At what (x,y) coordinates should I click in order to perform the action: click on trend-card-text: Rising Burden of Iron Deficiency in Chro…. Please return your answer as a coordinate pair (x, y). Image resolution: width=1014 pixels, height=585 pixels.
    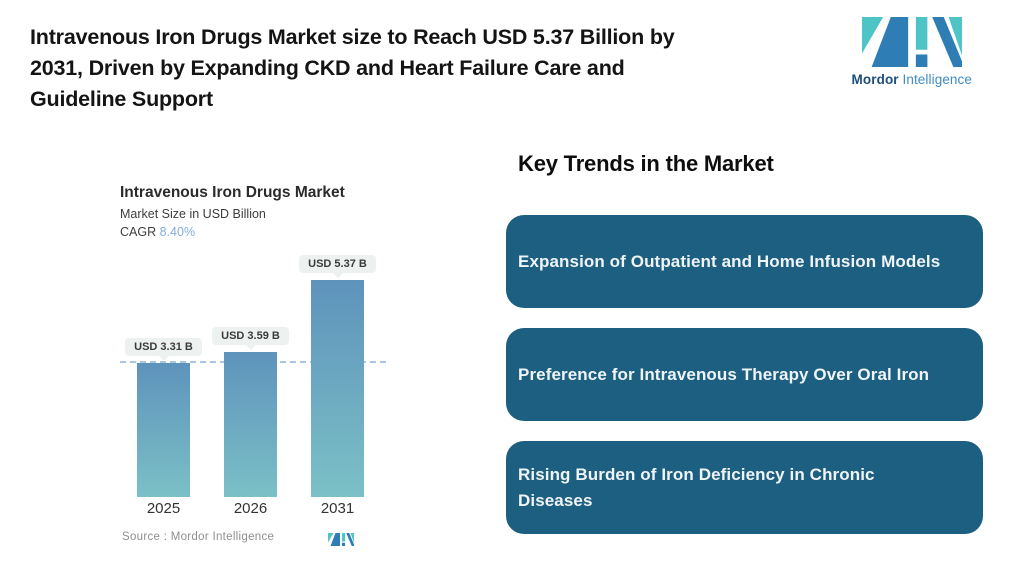
    Looking at the image, I should click on (696, 487).